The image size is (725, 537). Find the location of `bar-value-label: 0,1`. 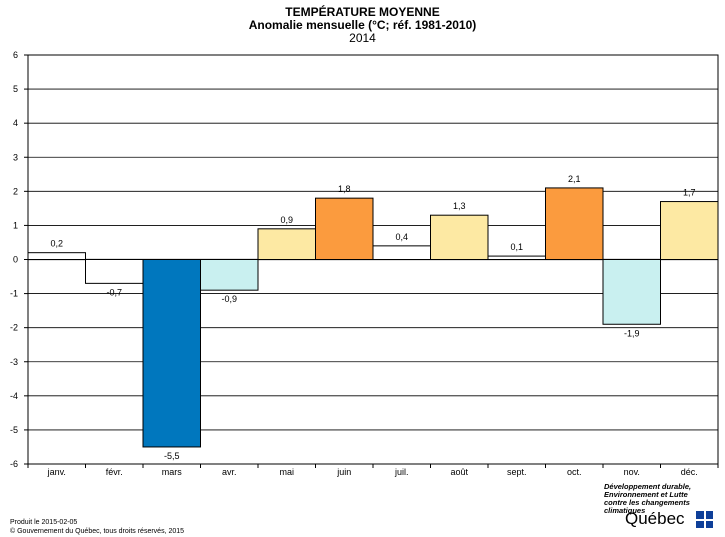

bar-value-label: 0,1 is located at coordinates (516, 247).